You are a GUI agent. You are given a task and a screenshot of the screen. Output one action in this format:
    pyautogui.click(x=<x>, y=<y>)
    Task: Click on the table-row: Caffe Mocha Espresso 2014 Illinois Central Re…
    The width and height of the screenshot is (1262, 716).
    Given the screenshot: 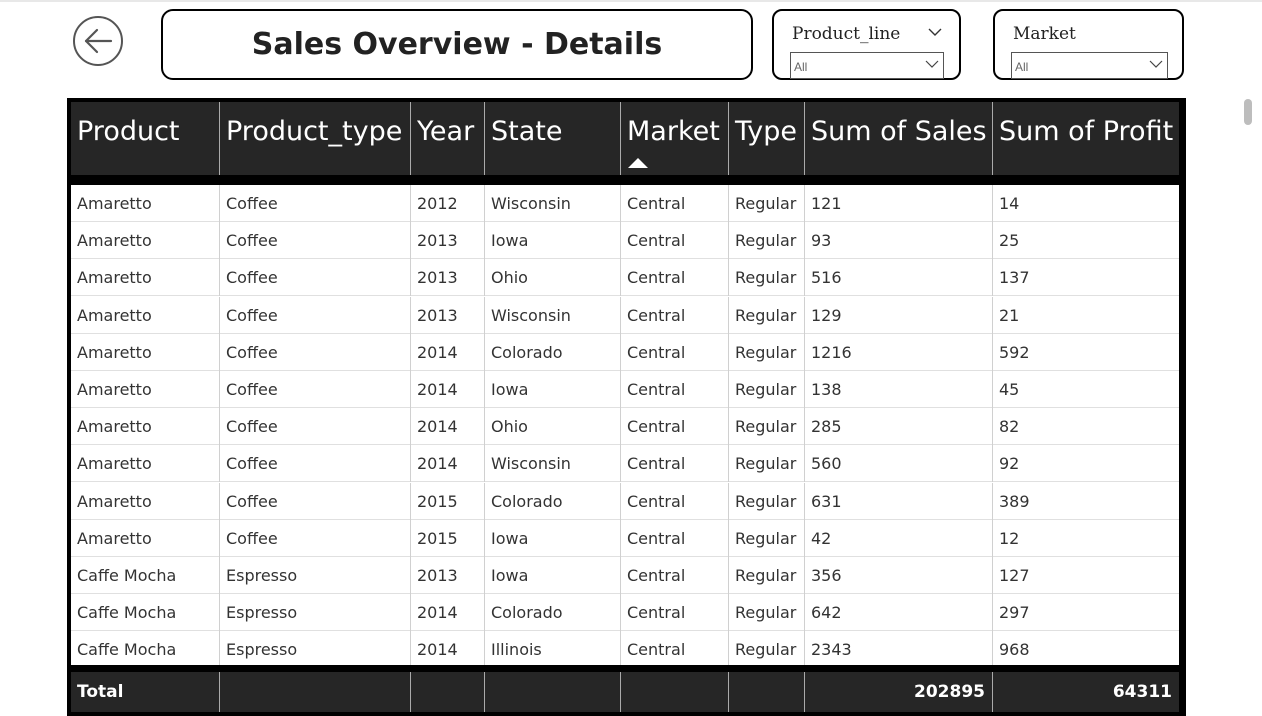 What is the action you would take?
    pyautogui.click(x=625, y=648)
    